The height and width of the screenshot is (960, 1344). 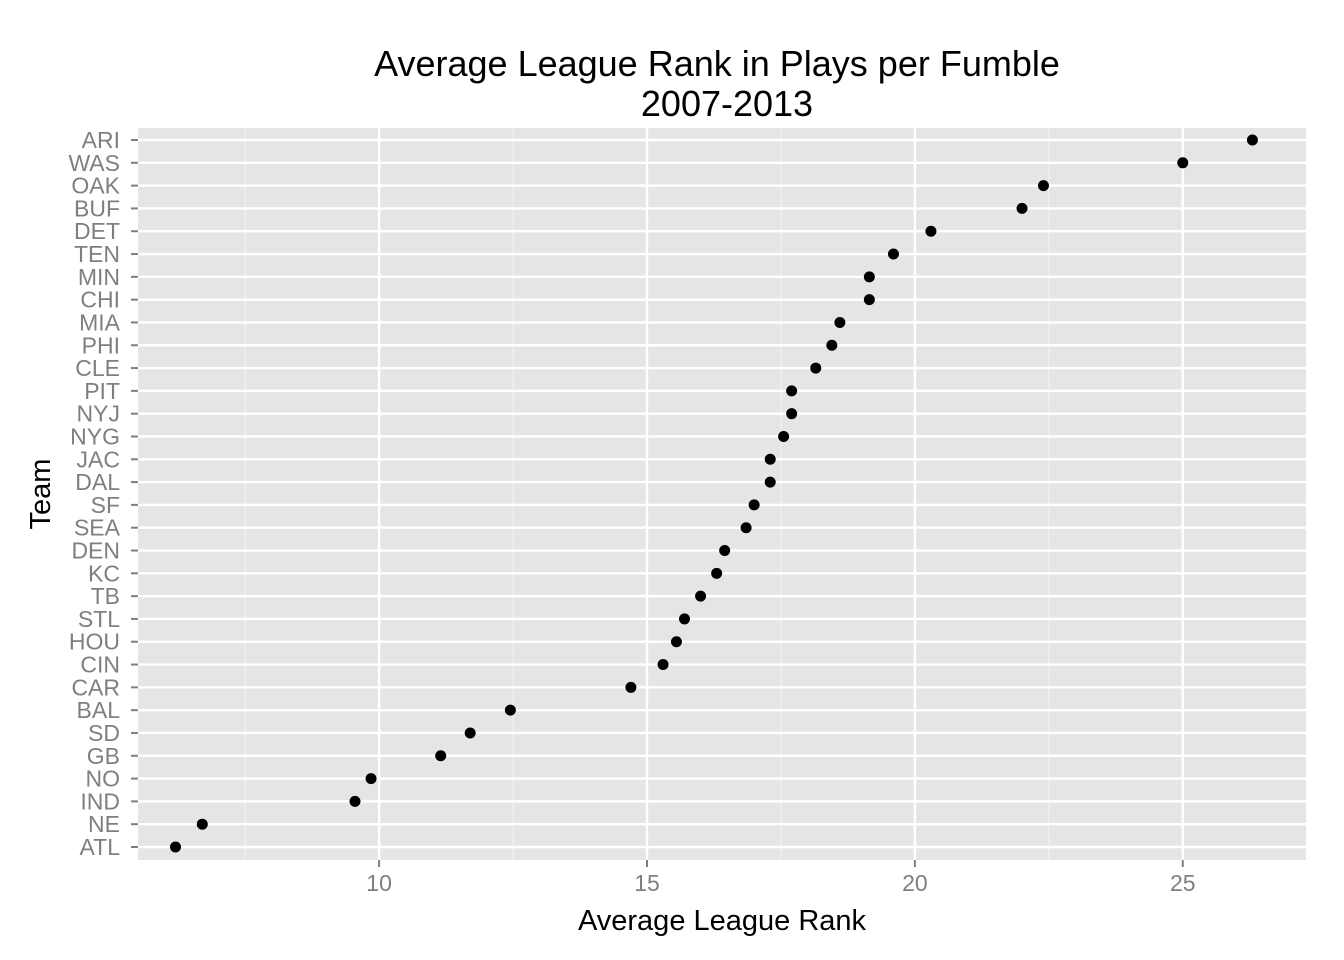 I want to click on x-axis-ticks: 10 15 20 25, so click(x=781, y=878).